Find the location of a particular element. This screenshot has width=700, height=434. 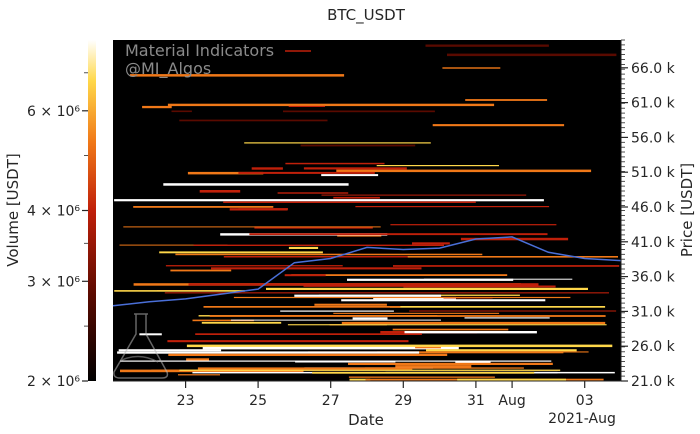

y-tick-label: 36.0 k is located at coordinates (653, 278).